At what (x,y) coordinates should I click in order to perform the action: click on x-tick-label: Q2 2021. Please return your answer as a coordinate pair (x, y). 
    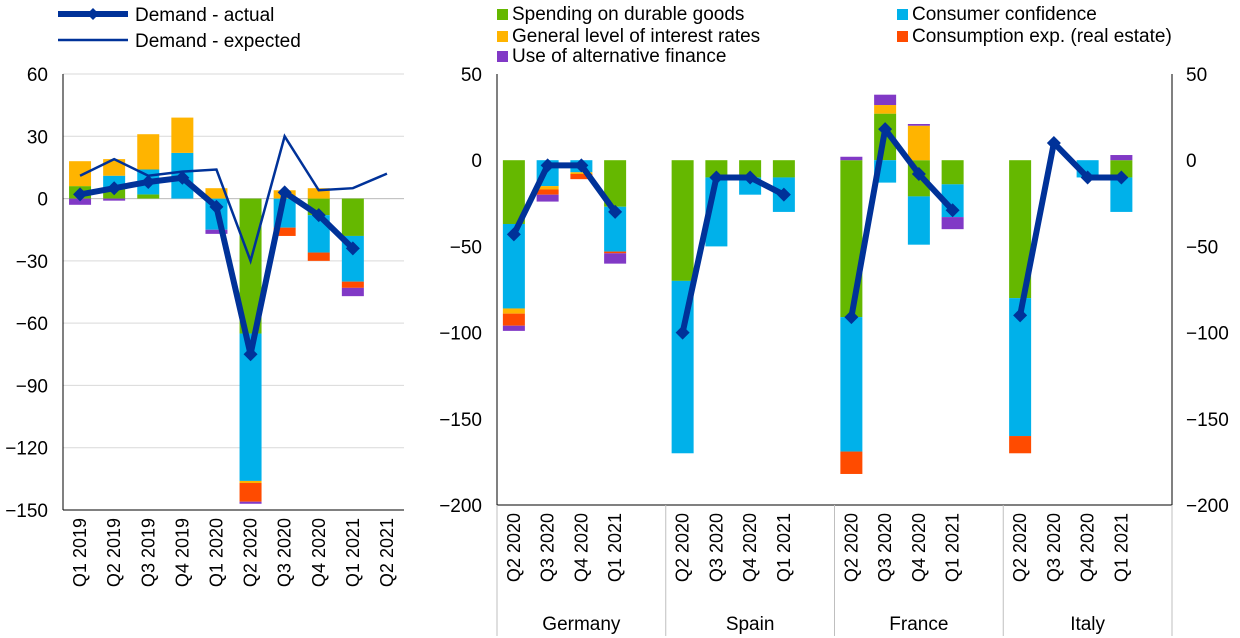
    Looking at the image, I should click on (387, 552).